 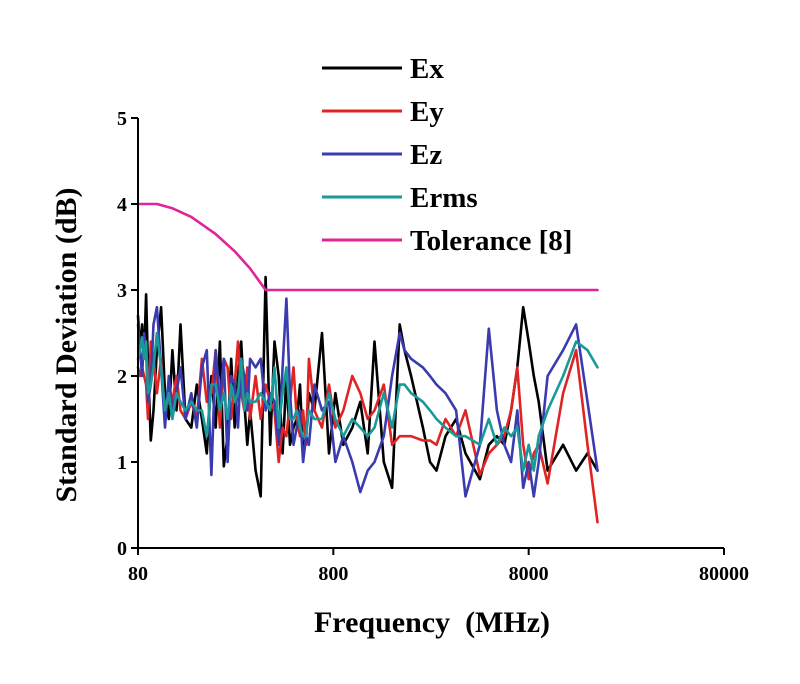 I want to click on legend-label: Tolerance [8], so click(x=491, y=241).